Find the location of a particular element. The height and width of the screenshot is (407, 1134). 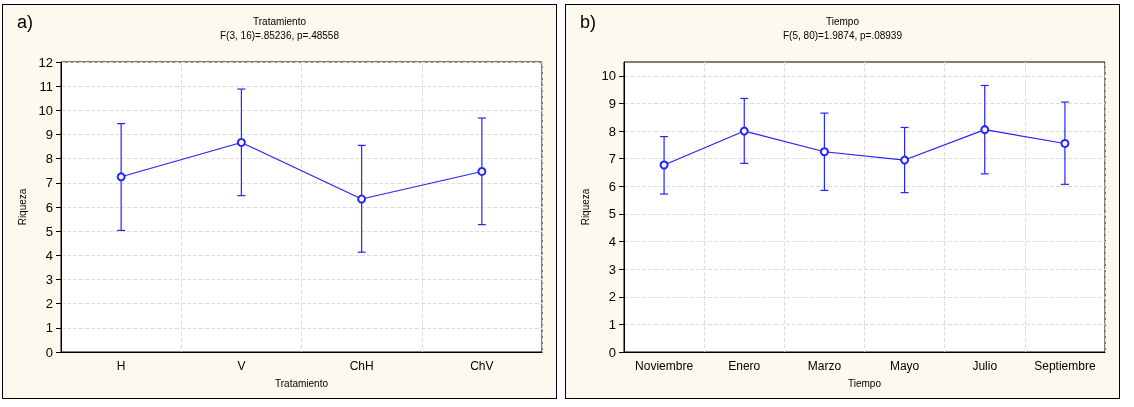

x-tick-label: V is located at coordinates (241, 366).